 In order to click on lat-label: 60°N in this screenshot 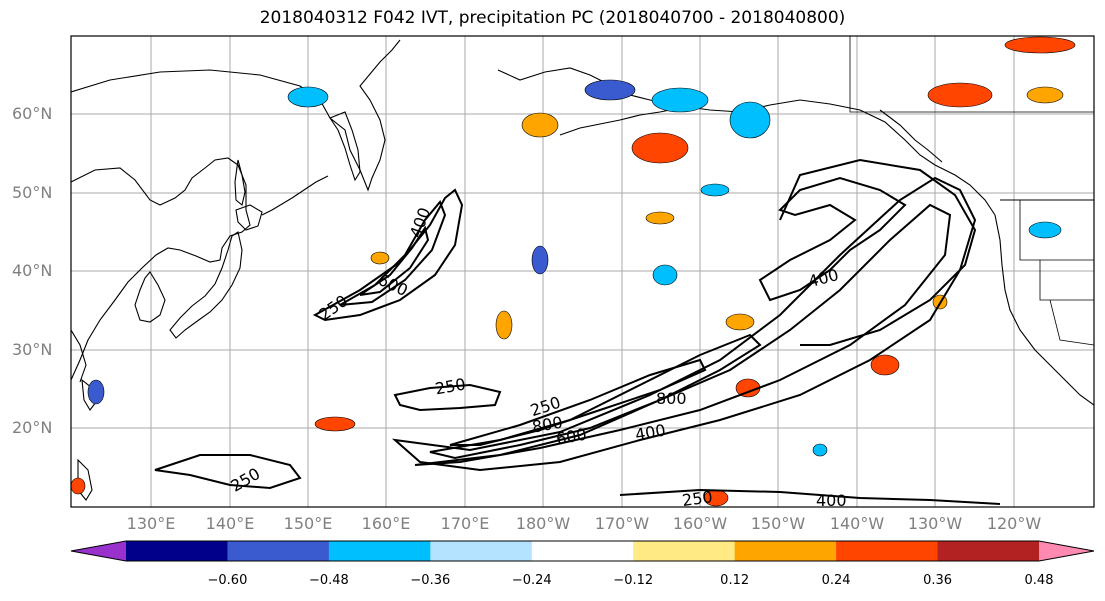, I will do `click(32, 113)`.